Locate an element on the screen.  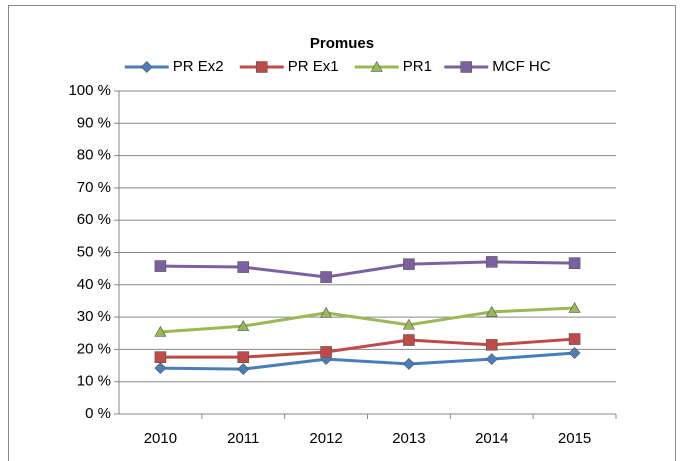
x-tick-label: 2015 is located at coordinates (574, 438).